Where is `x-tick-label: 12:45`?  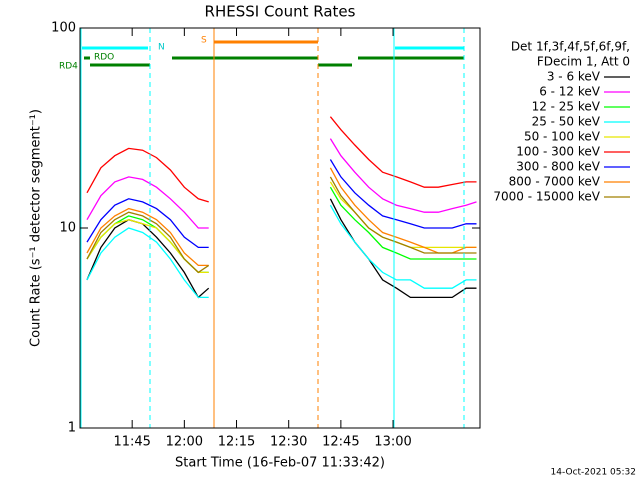 x-tick-label: 12:45 is located at coordinates (340, 442).